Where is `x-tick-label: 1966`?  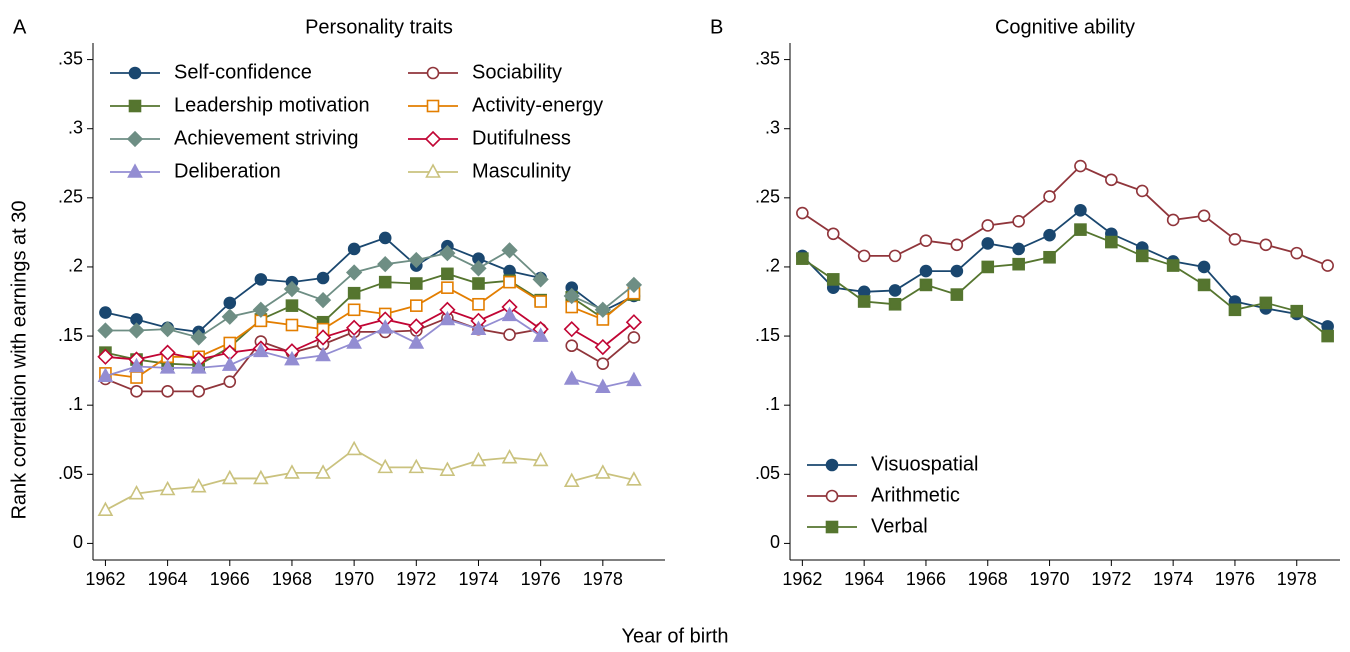 x-tick-label: 1966 is located at coordinates (230, 579).